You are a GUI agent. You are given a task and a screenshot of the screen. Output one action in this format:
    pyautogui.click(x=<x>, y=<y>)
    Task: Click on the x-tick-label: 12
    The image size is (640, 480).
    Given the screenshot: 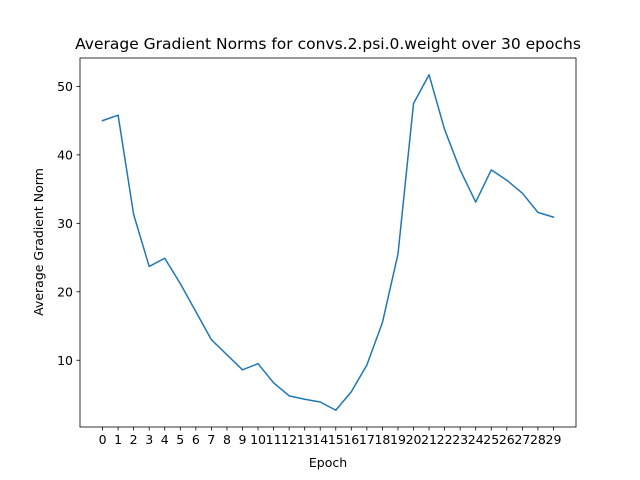 What is the action you would take?
    pyautogui.click(x=289, y=439)
    